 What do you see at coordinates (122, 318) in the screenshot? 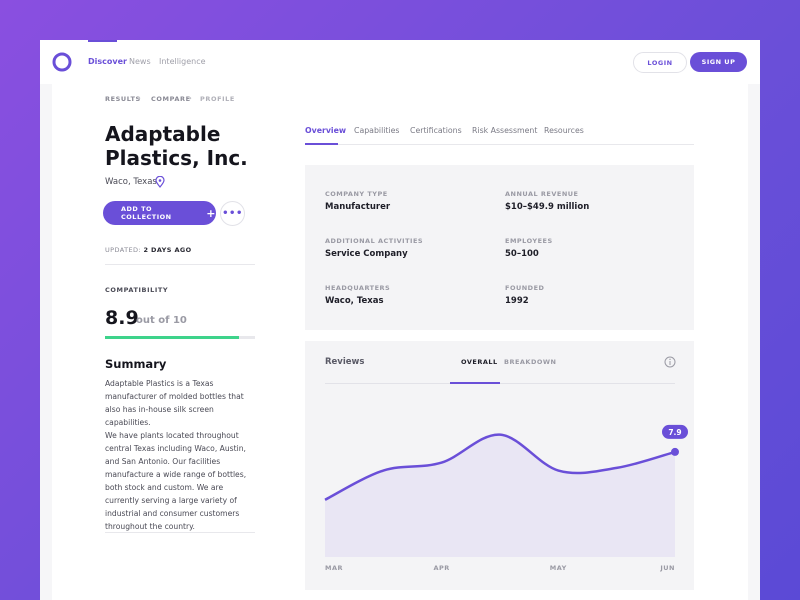
I see `score: 8.9` at bounding box center [122, 318].